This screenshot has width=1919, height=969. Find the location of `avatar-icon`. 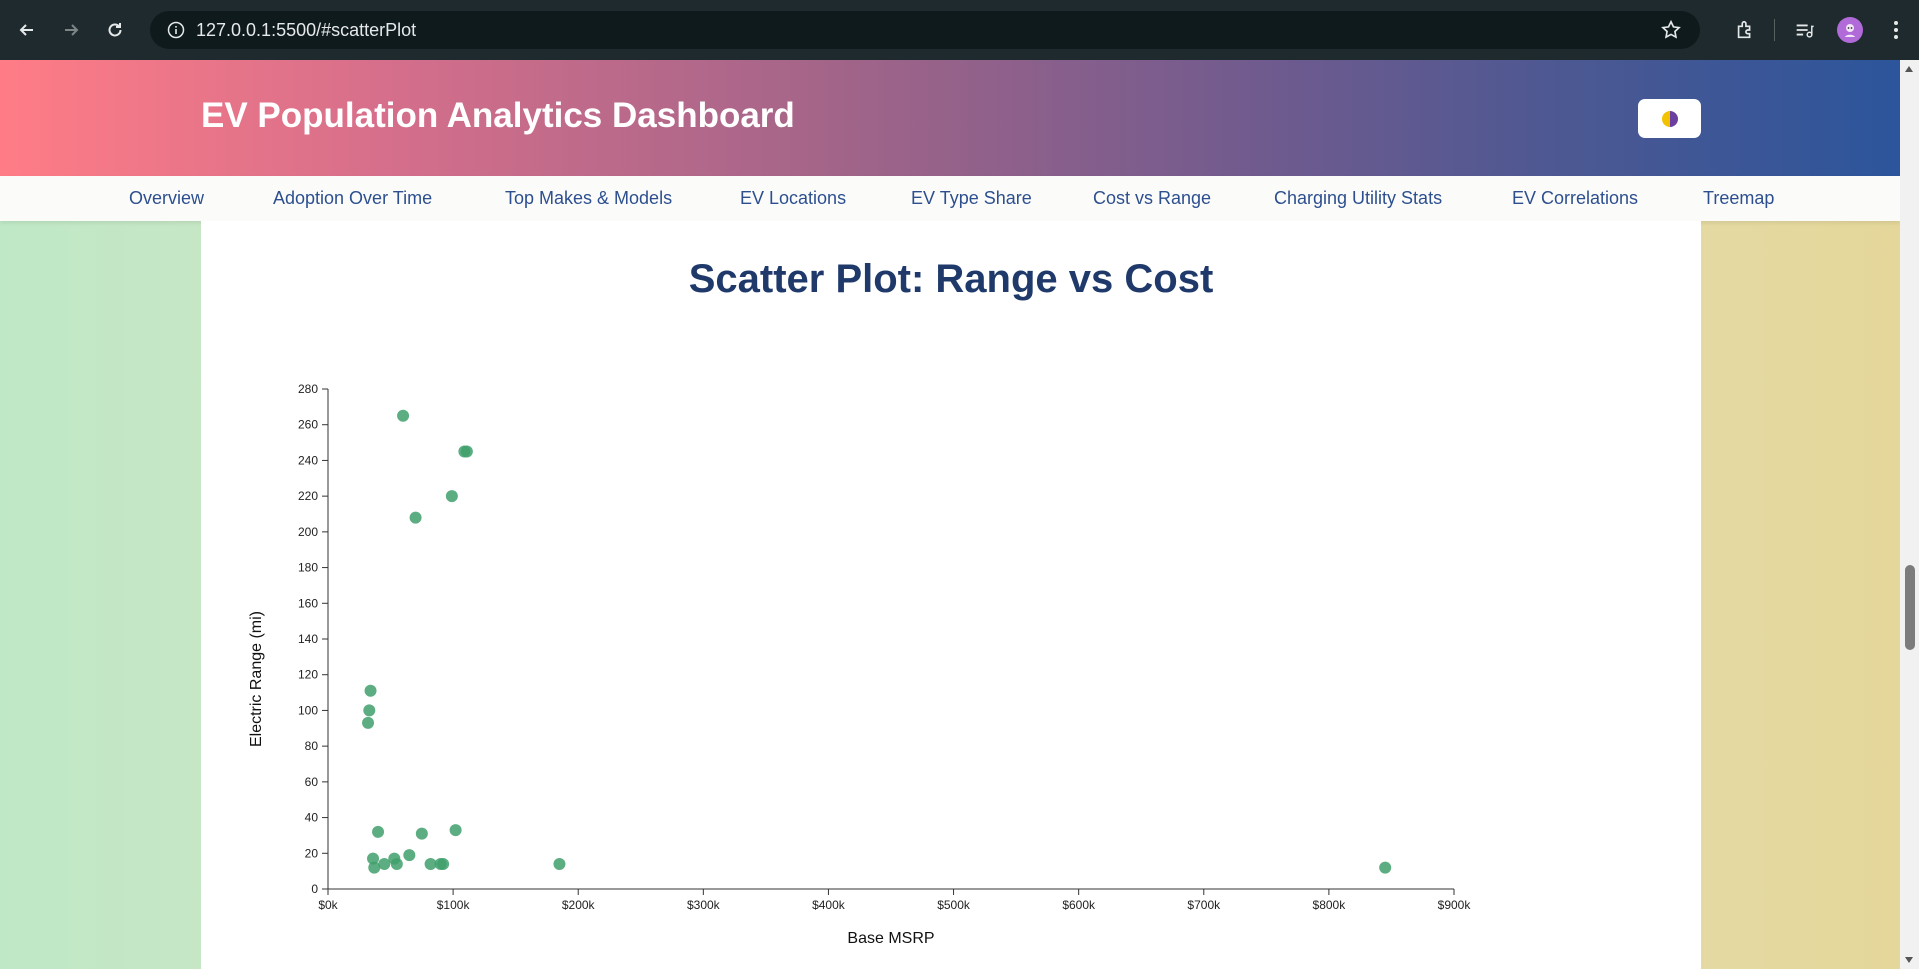

avatar-icon is located at coordinates (1850, 30).